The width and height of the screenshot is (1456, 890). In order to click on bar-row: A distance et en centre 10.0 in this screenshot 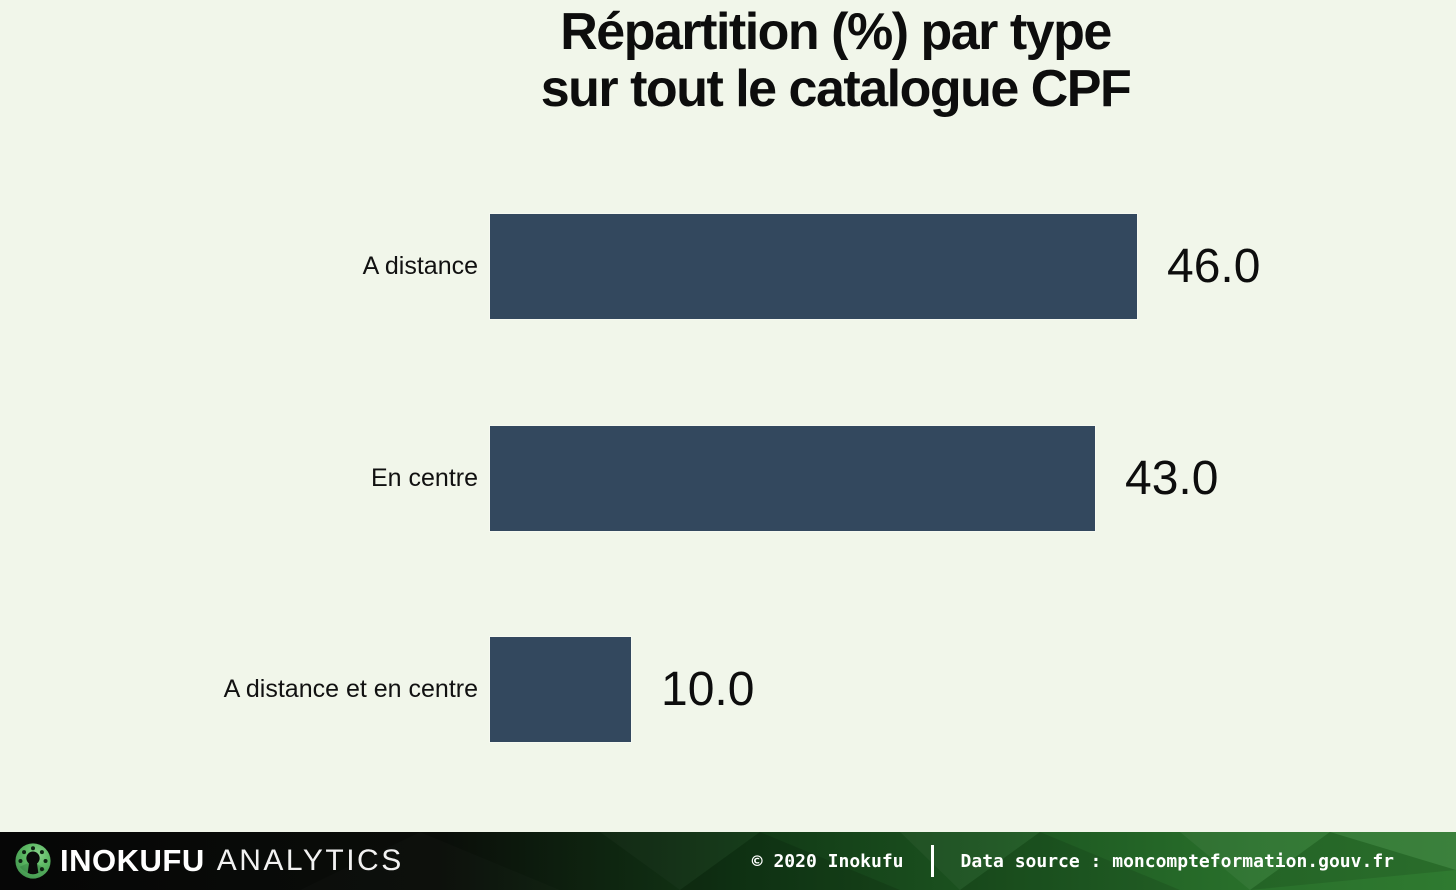, I will do `click(728, 689)`.